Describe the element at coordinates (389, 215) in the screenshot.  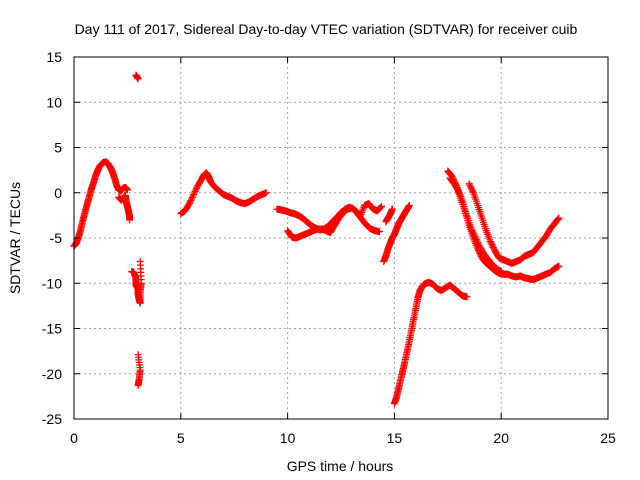
I see `series-arc6b` at that location.